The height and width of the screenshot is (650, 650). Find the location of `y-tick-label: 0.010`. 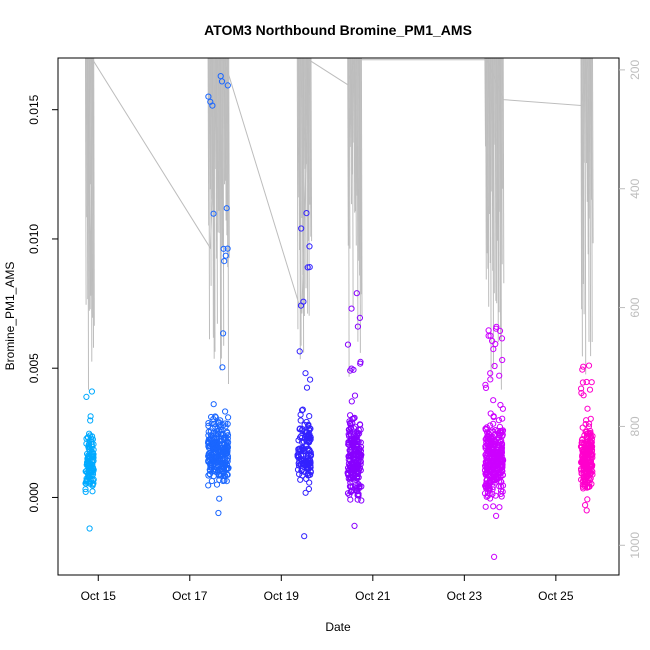

y-tick-label: 0.010 is located at coordinates (34, 239).